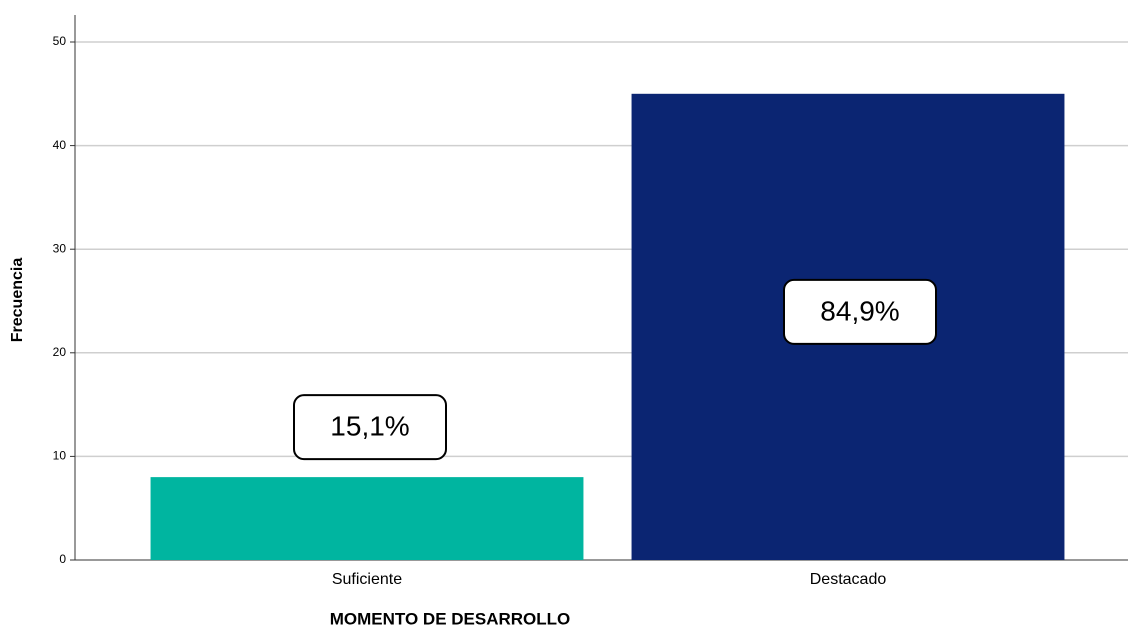  I want to click on y-tick-label: 20, so click(60, 352).